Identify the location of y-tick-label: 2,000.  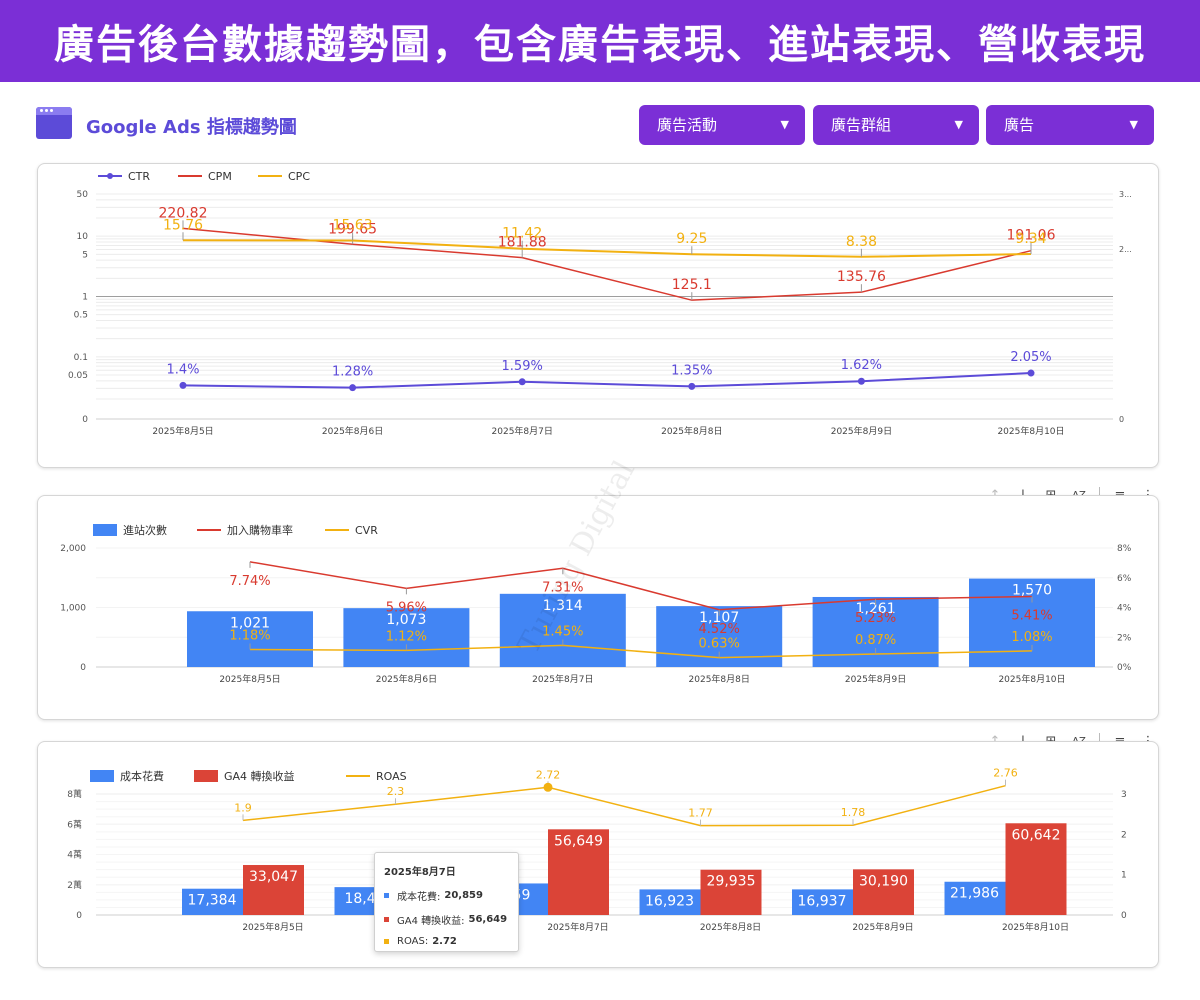
(73, 549).